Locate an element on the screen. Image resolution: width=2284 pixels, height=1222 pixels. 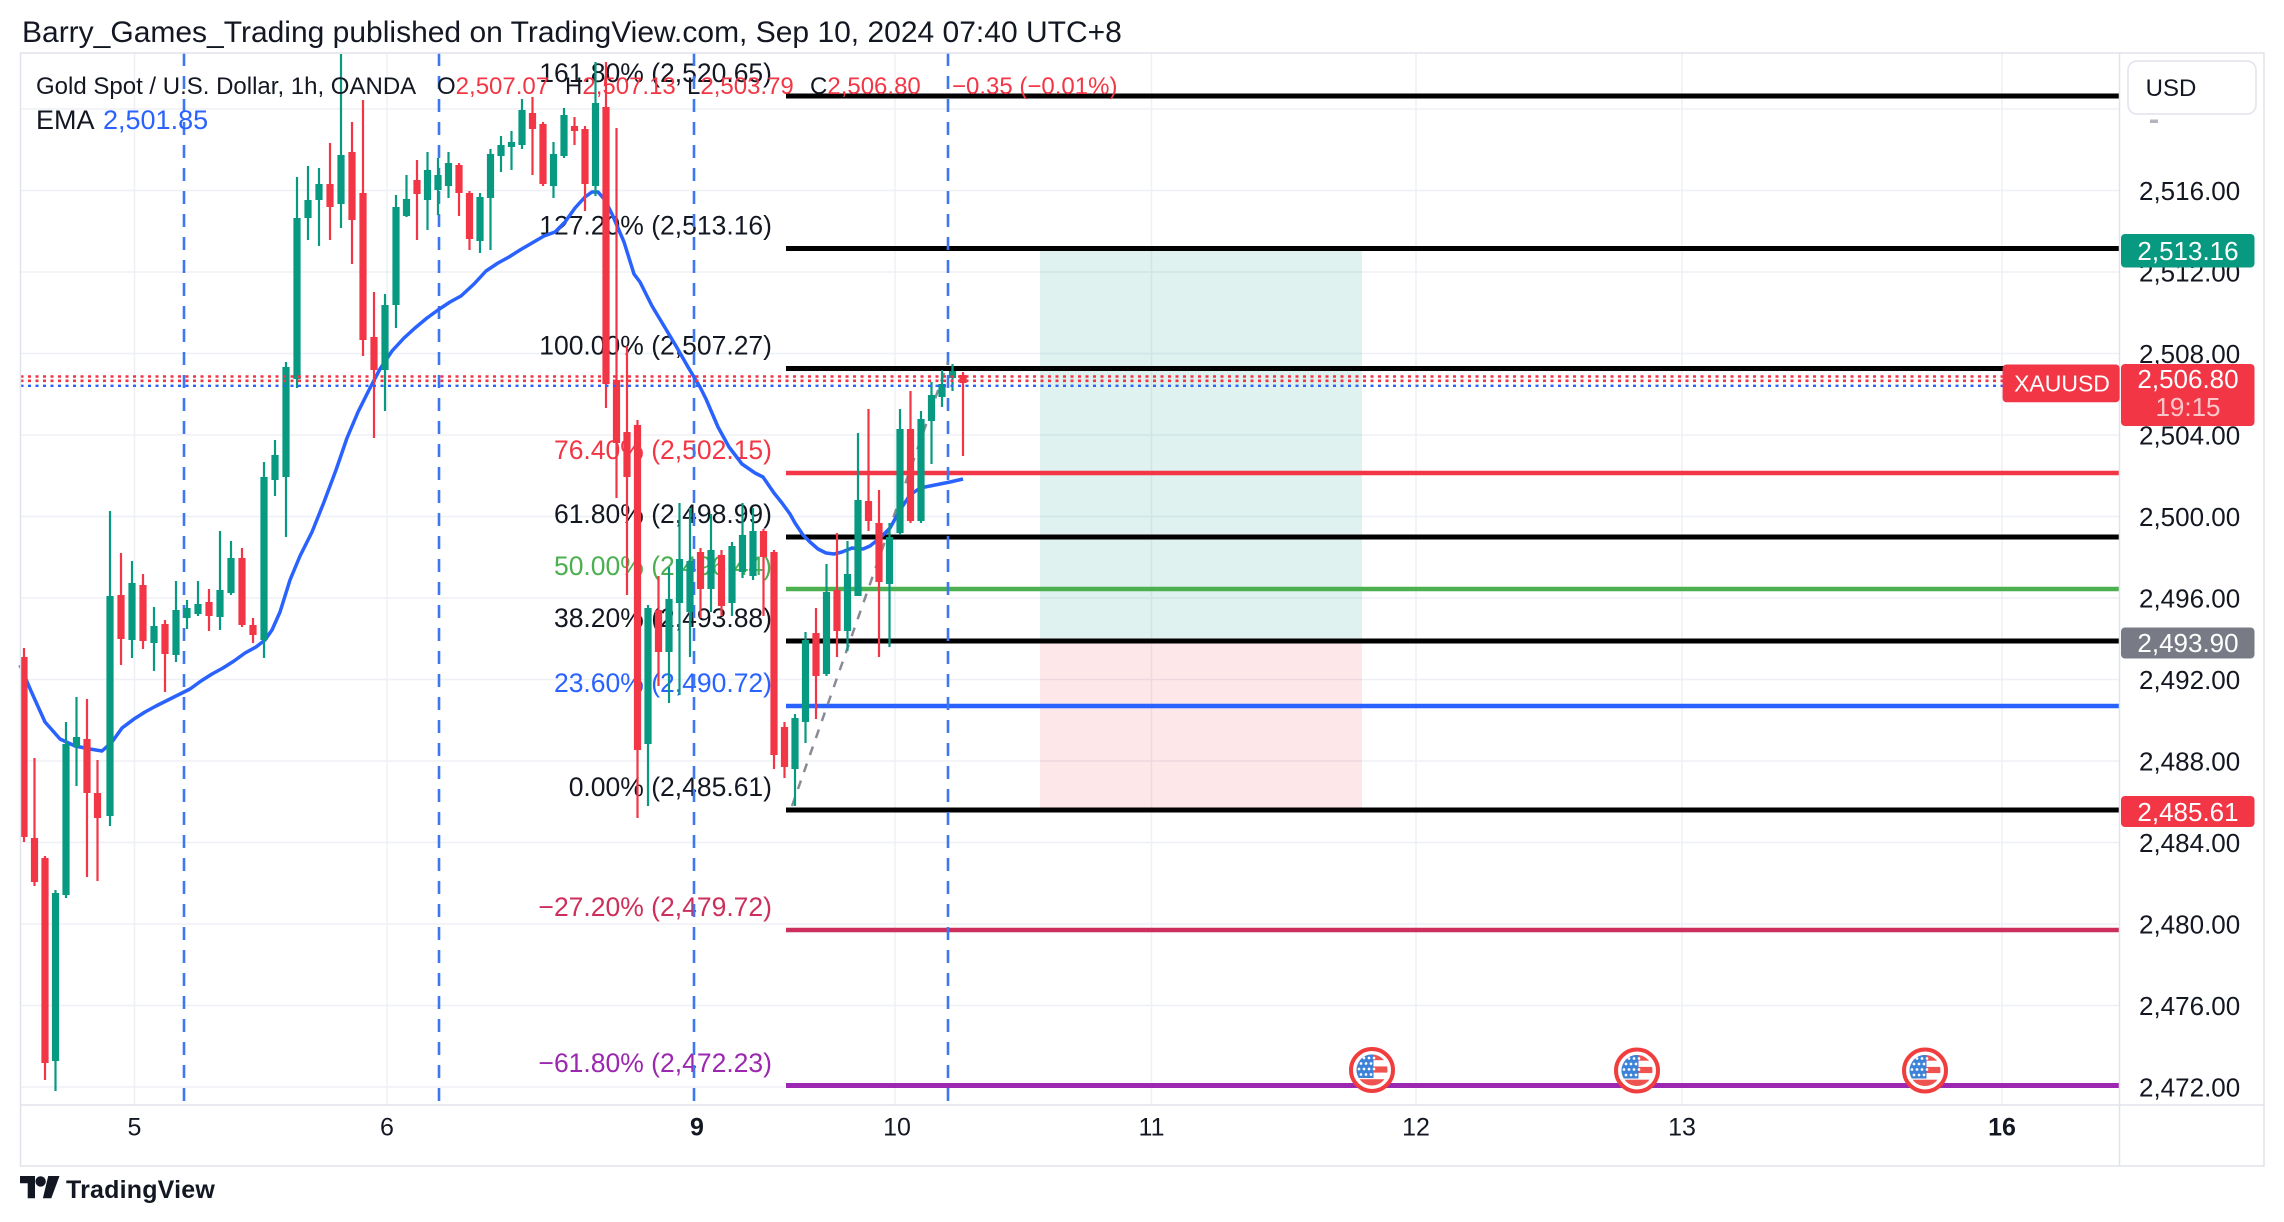
svg-text: 2,496.00 is located at coordinates (2189, 598).